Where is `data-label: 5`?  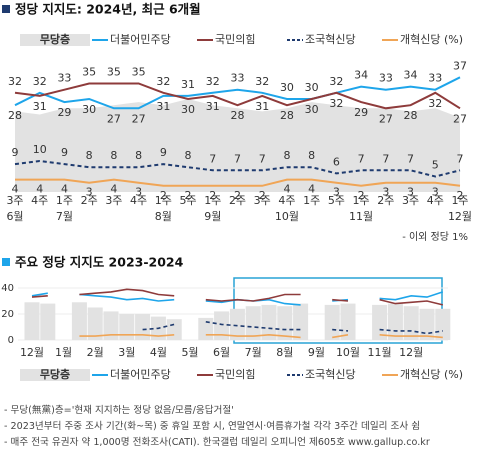 data-label: 5 is located at coordinates (435, 165).